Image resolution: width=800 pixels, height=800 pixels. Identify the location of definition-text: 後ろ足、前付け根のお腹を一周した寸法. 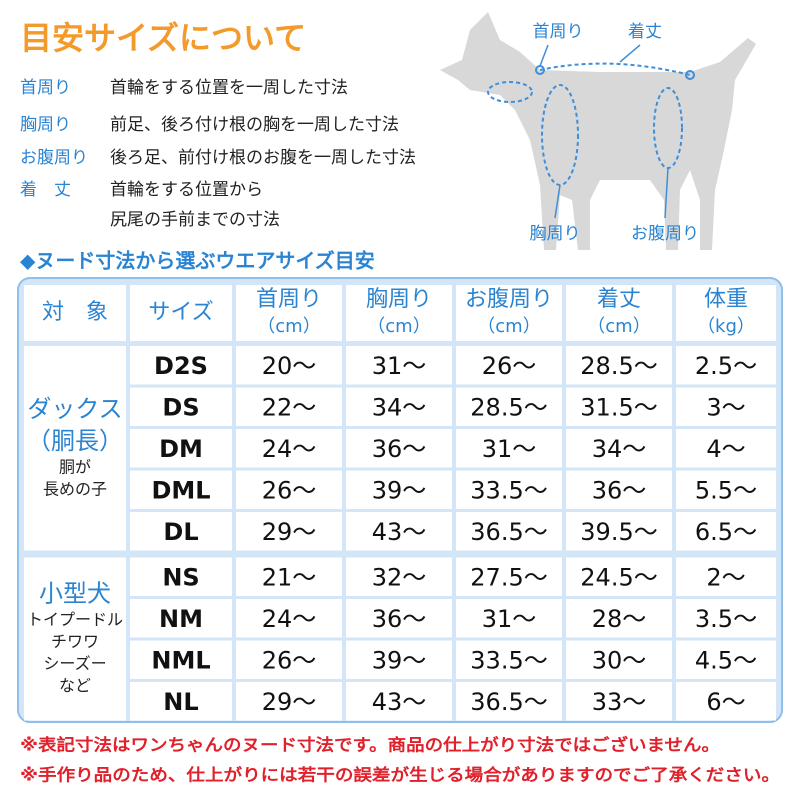
(263, 158).